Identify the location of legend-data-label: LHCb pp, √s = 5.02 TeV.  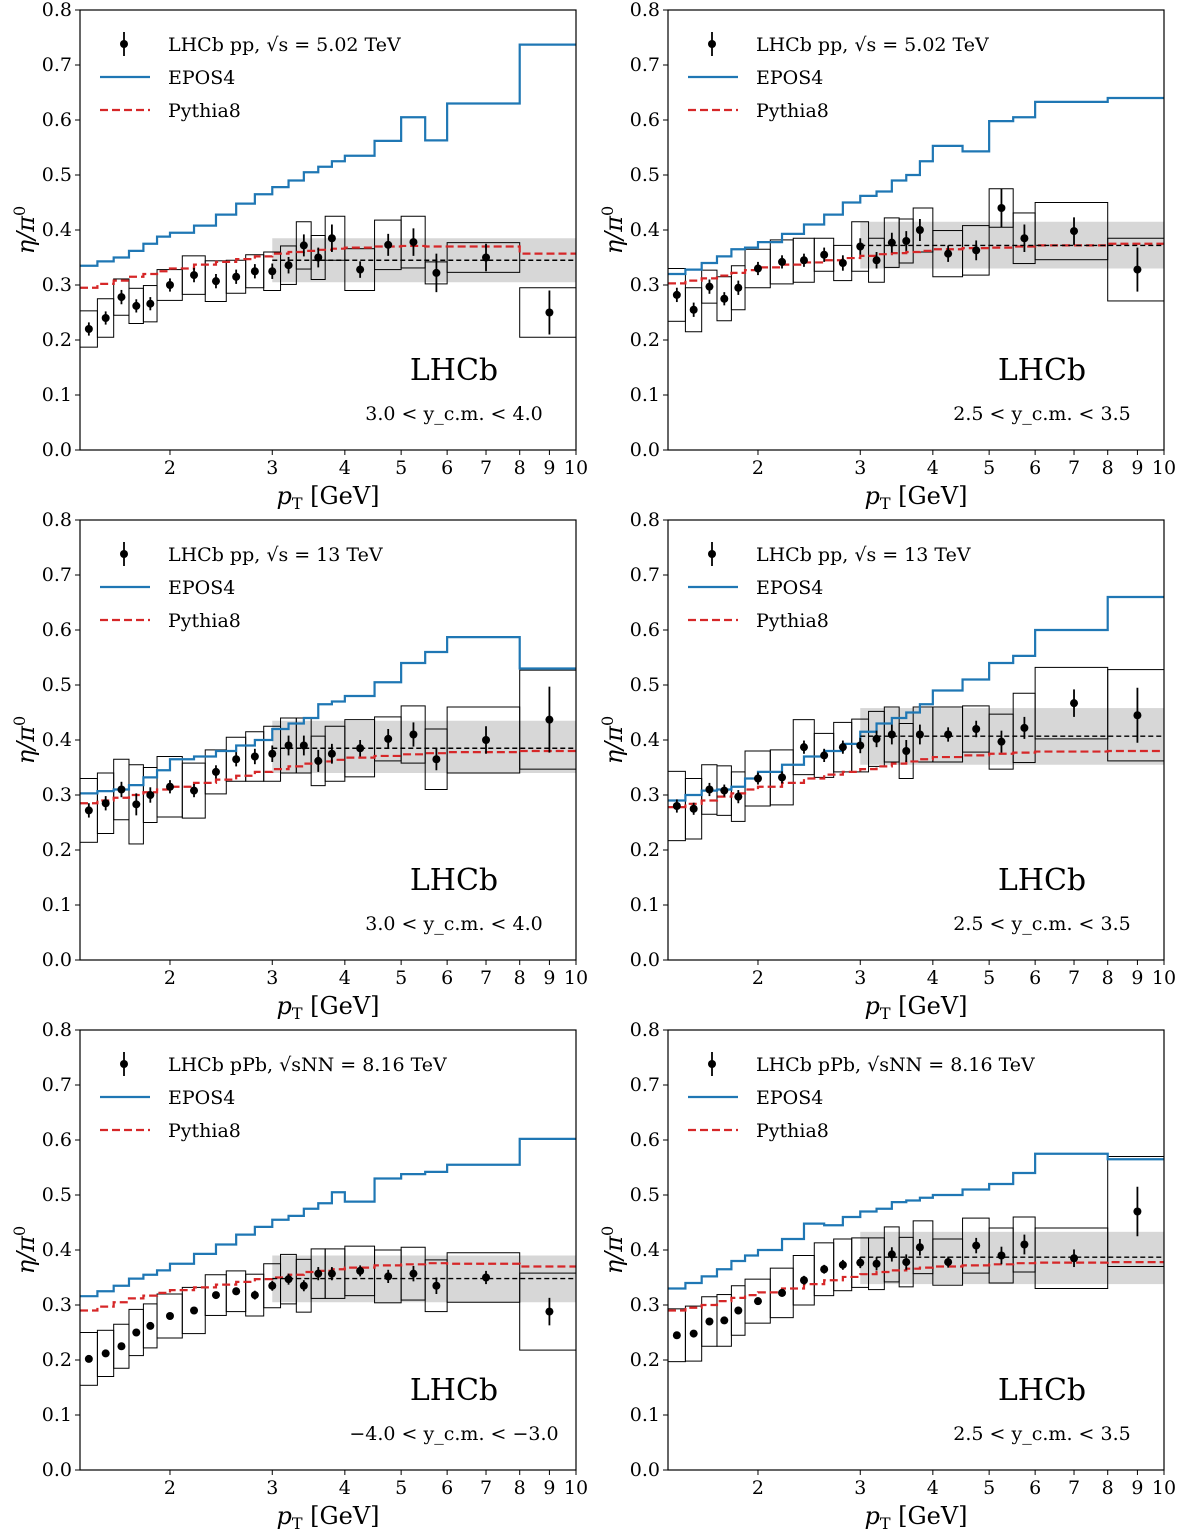
(872, 45).